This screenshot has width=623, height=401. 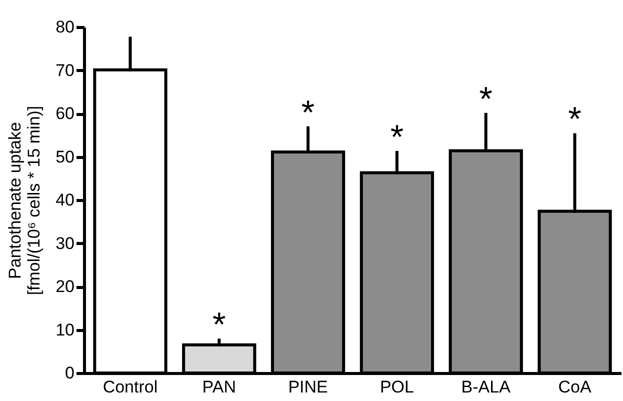 I want to click on y-tick-label: 0, so click(x=69, y=373).